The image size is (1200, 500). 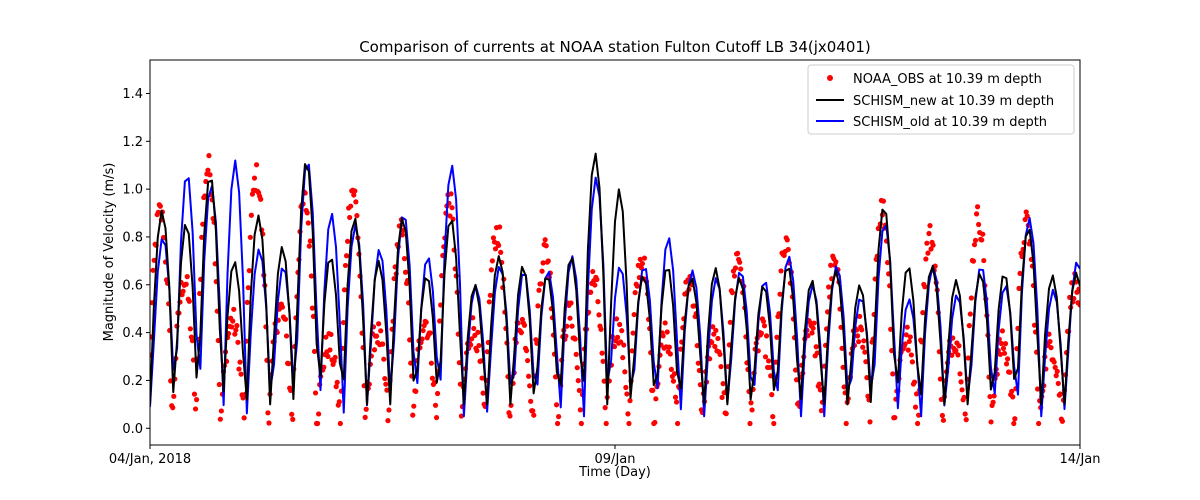 I want to click on y-tick-label: 0.0, so click(x=132, y=429).